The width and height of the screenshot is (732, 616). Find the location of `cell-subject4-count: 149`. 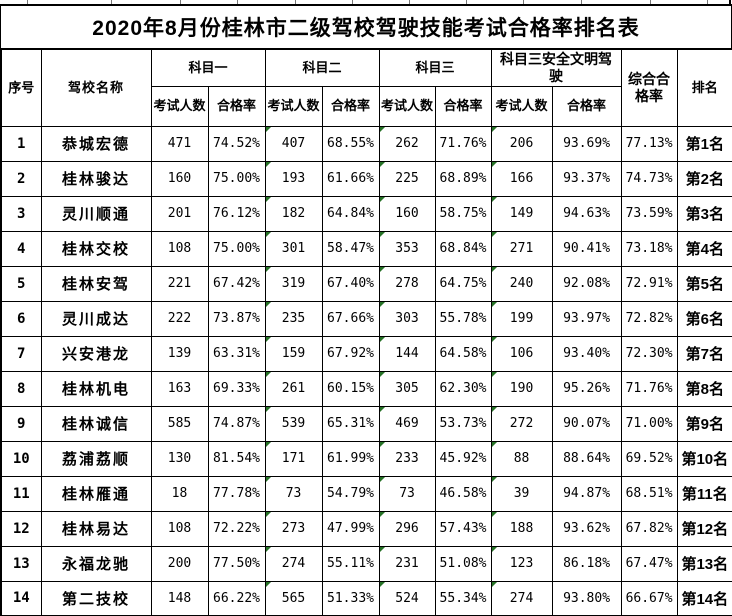

cell-subject4-count: 149 is located at coordinates (521, 213).